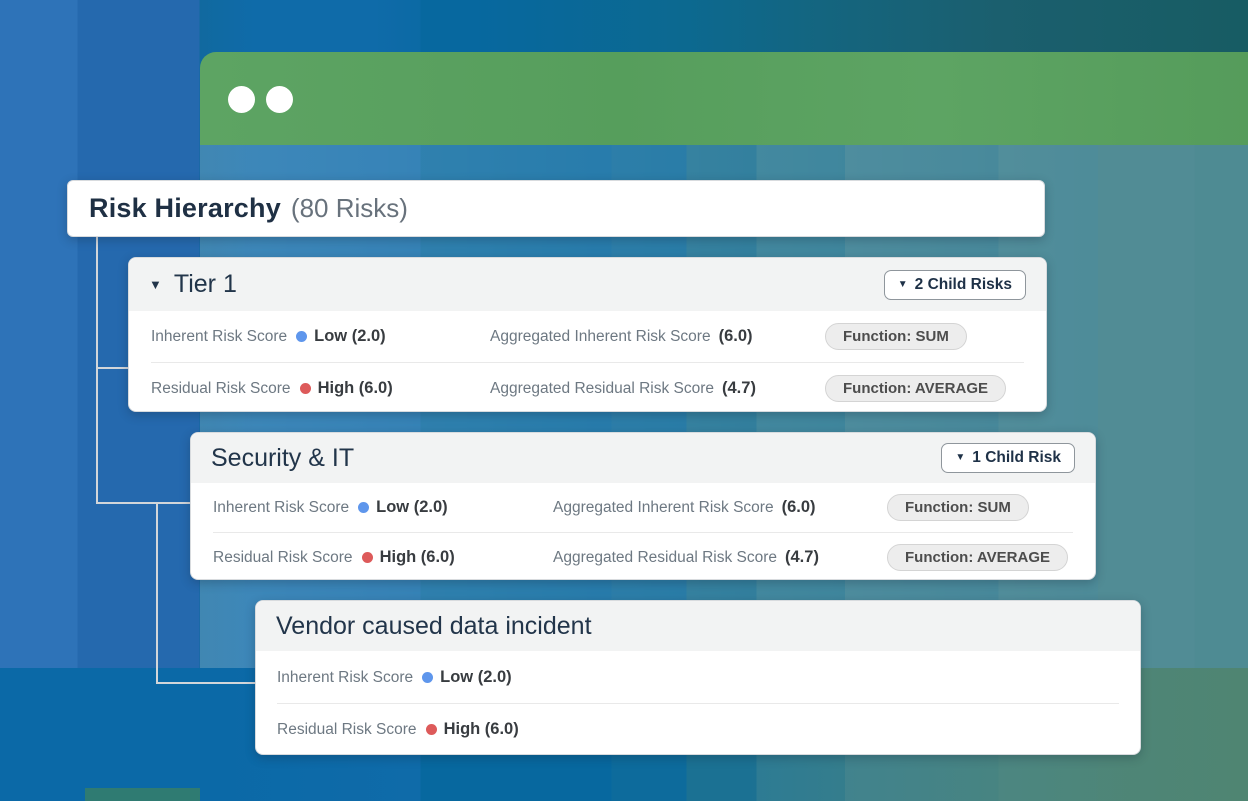 The height and width of the screenshot is (801, 1248). Describe the element at coordinates (434, 625) in the screenshot. I see `card-title: Vendor caused data incident` at that location.